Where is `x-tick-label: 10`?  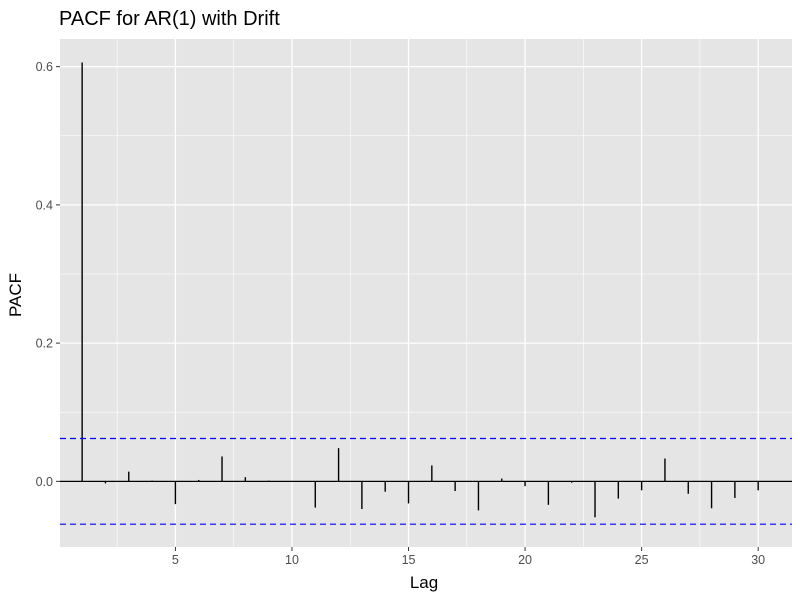
x-tick-label: 10 is located at coordinates (292, 560).